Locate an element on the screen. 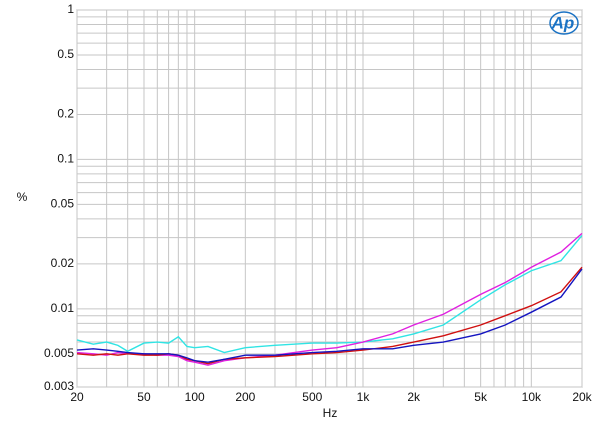 This screenshot has width=600, height=432. x-tick-label: 10k is located at coordinates (532, 397).